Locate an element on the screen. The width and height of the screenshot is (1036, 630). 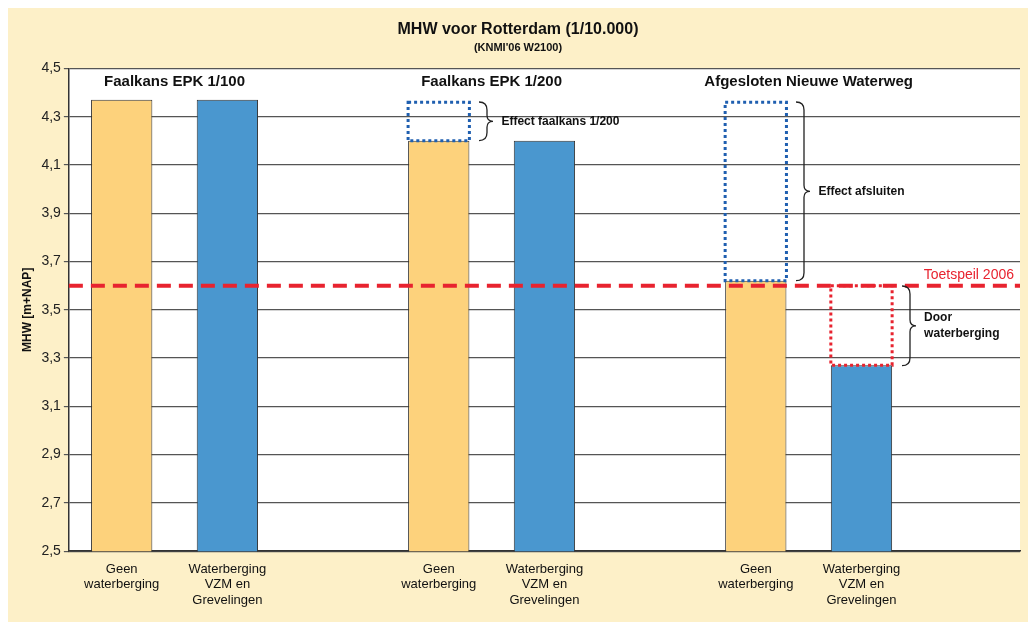
annotation: Effect faalkans 1/200 is located at coordinates (560, 120).